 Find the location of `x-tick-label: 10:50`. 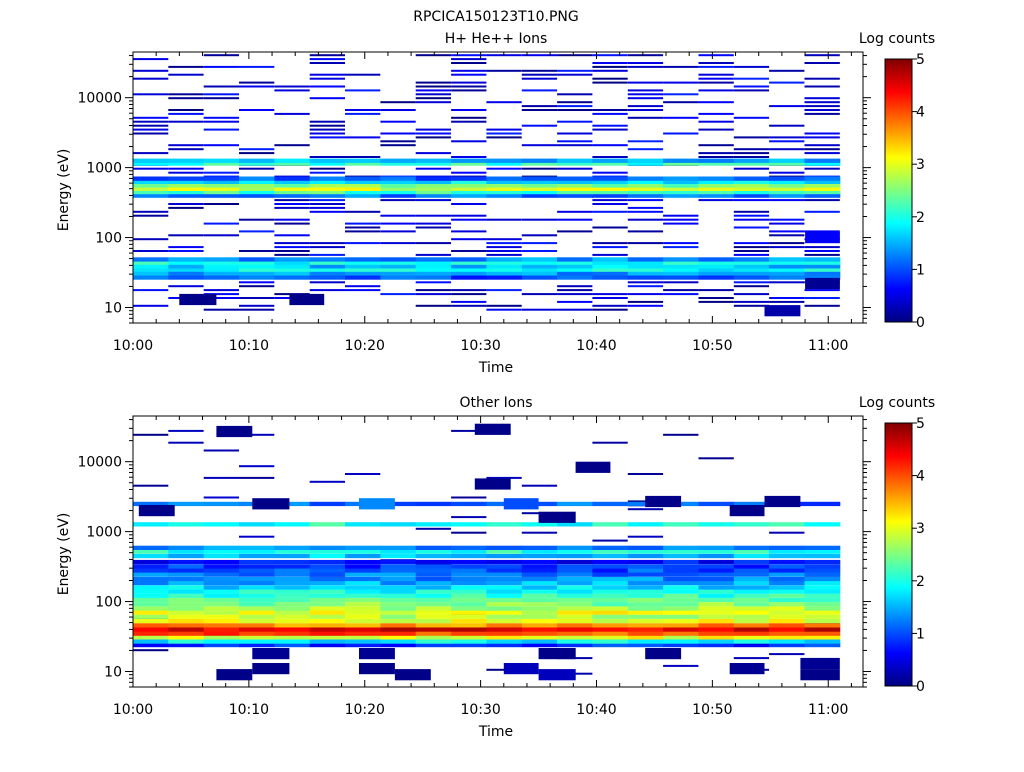

x-tick-label: 10:50 is located at coordinates (712, 710).